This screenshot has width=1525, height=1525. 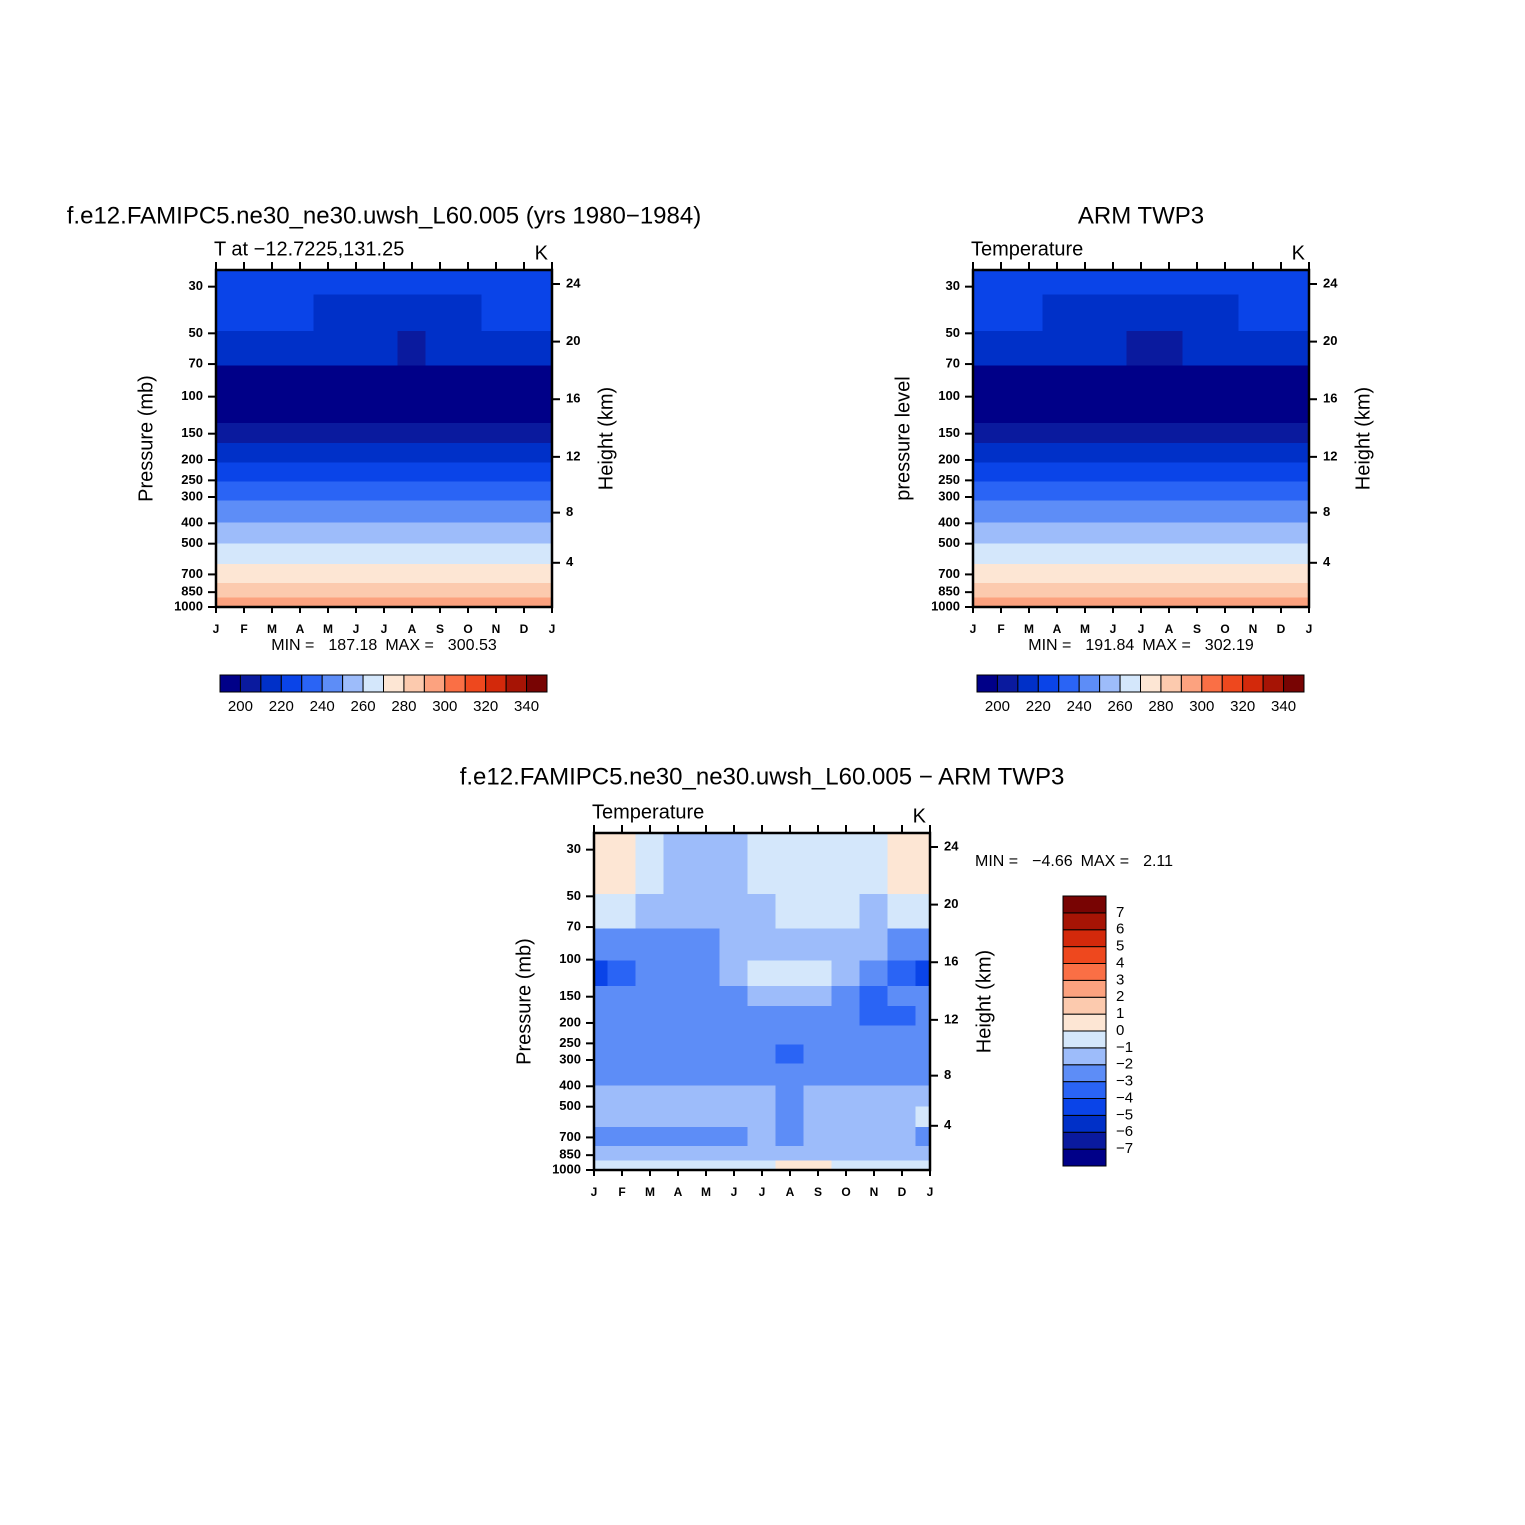 I want to click on y-tick-label: 700, so click(x=949, y=573).